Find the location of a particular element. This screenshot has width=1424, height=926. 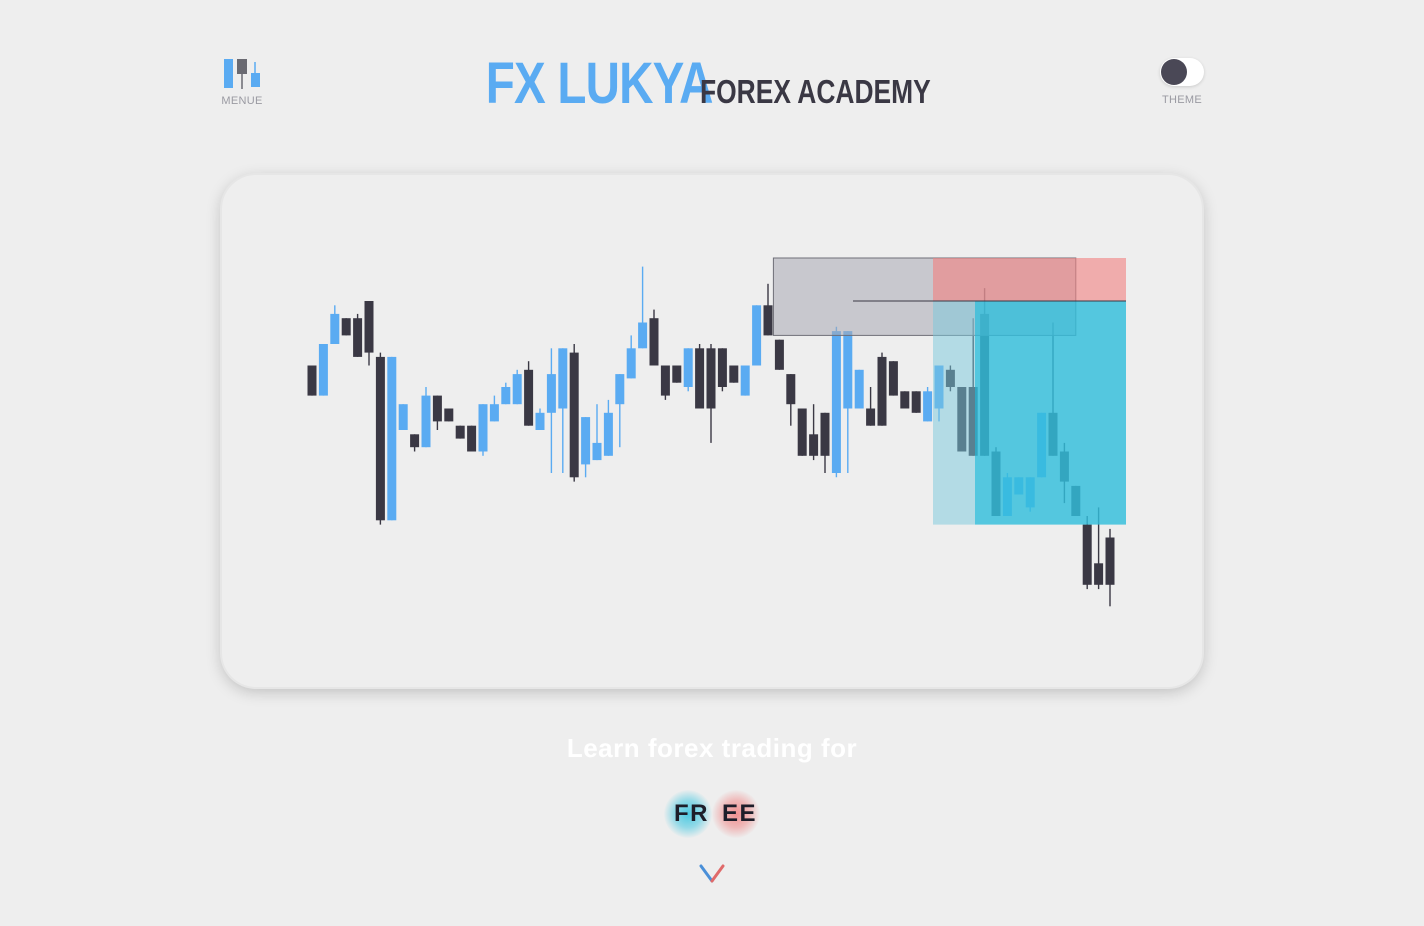

toggle-switch-icon is located at coordinates (1182, 72).